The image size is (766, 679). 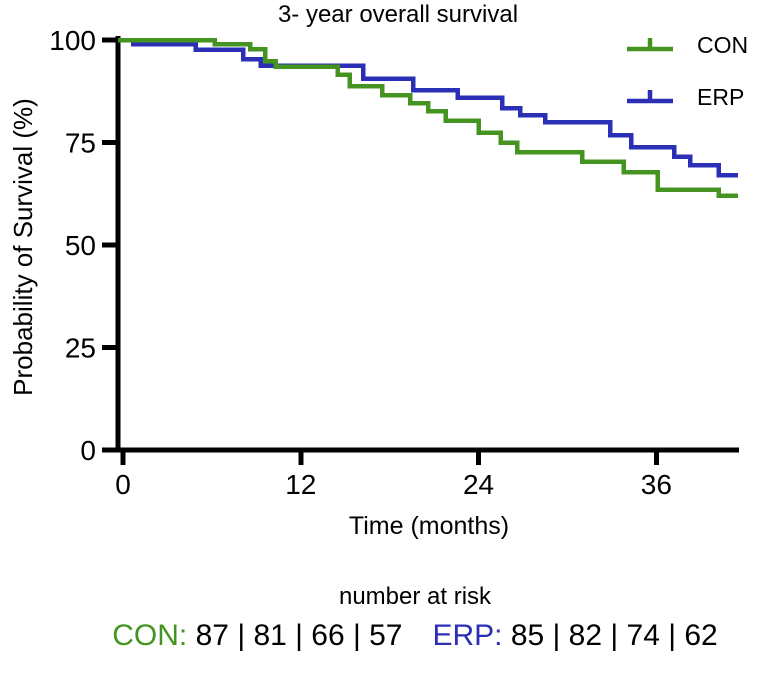 I want to click on risk-group-con: CON: 87 | 81 | 66 | 57, so click(x=257, y=635).